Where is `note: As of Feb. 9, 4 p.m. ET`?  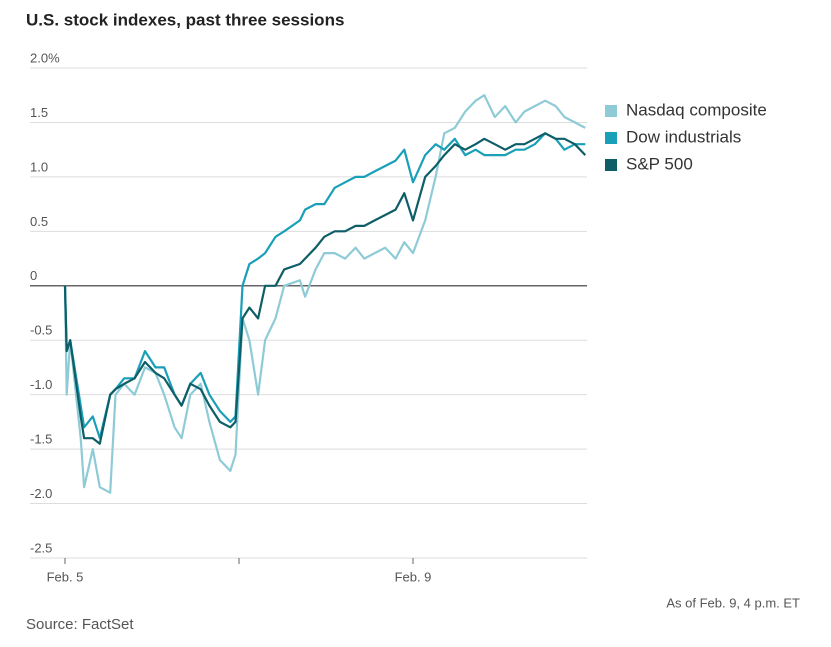
note: As of Feb. 9, 4 p.m. ET is located at coordinates (733, 602).